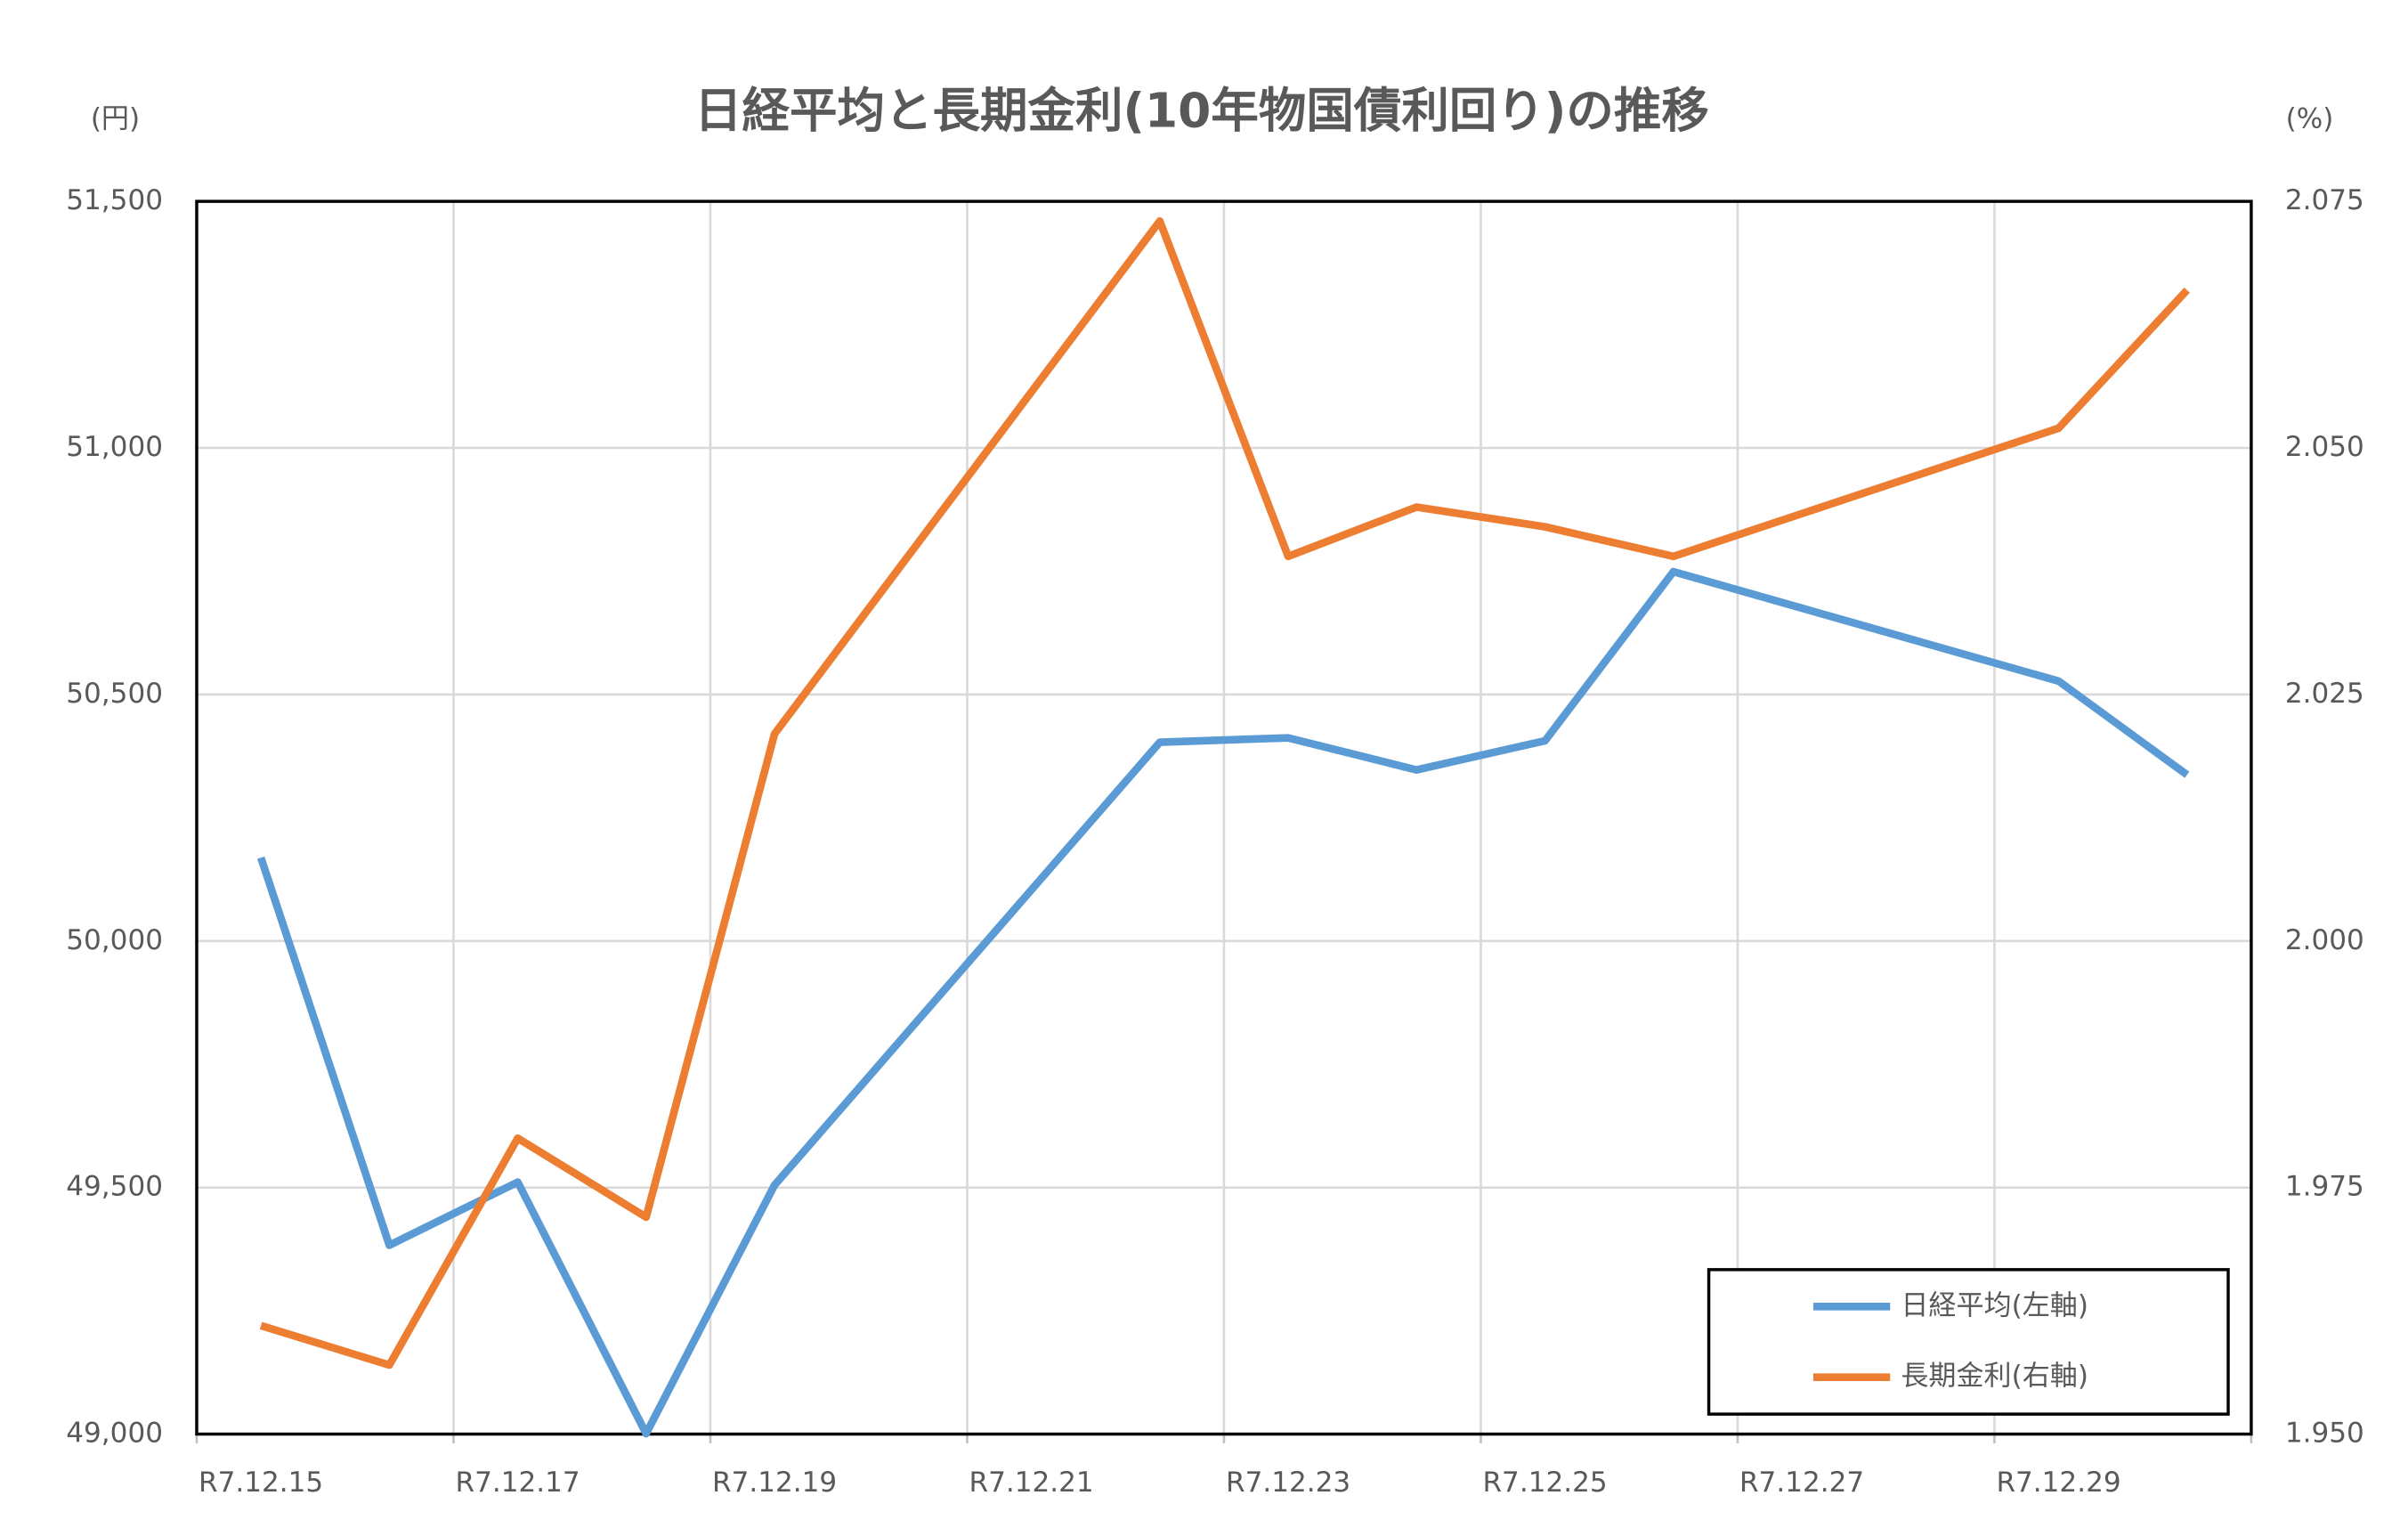 Image resolution: width=2408 pixels, height=1536 pixels. I want to click on x-tick-label: R7.12.23, so click(1288, 1483).